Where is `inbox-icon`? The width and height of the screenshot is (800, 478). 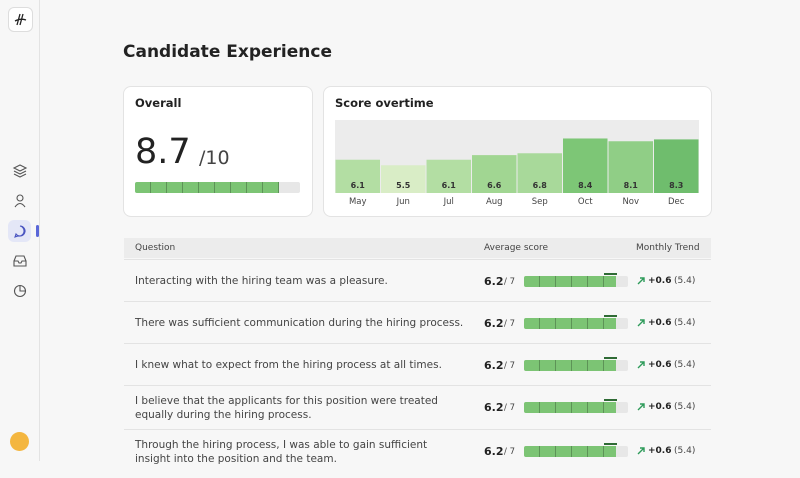
inbox-icon is located at coordinates (20, 261).